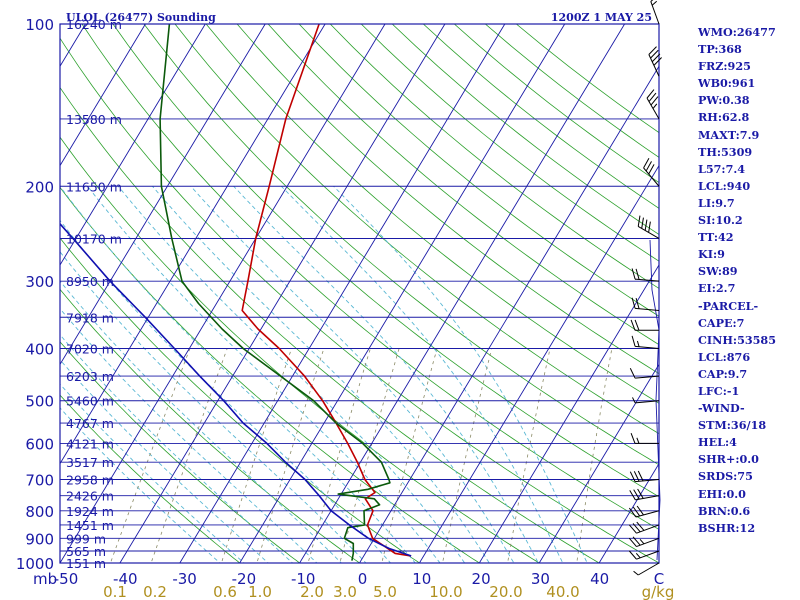 This screenshot has height=600, width=800. I want to click on index-line: LCL:876, so click(724, 356).